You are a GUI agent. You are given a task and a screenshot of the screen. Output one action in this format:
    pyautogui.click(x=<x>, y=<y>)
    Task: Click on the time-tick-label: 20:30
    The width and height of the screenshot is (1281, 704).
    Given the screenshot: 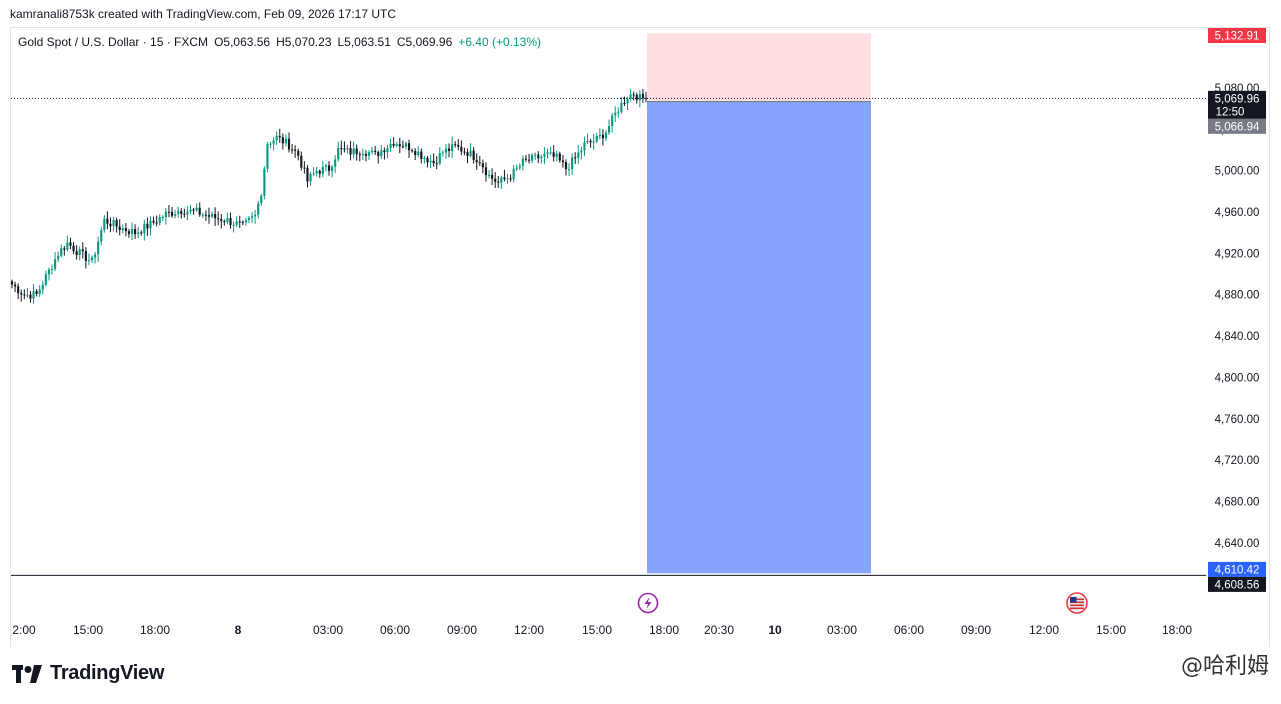 What is the action you would take?
    pyautogui.click(x=719, y=630)
    